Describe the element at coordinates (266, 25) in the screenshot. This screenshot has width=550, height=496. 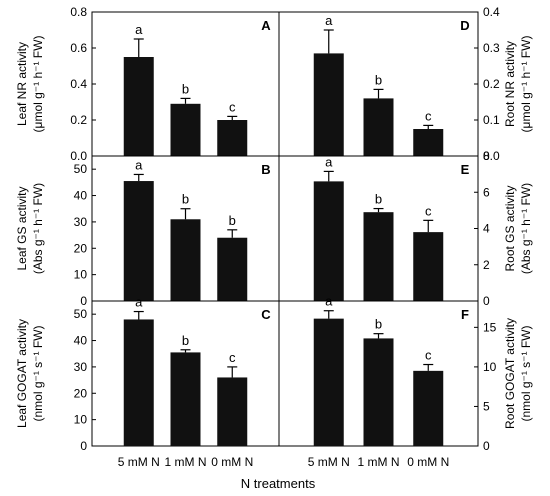
I see `panel-letter: A` at that location.